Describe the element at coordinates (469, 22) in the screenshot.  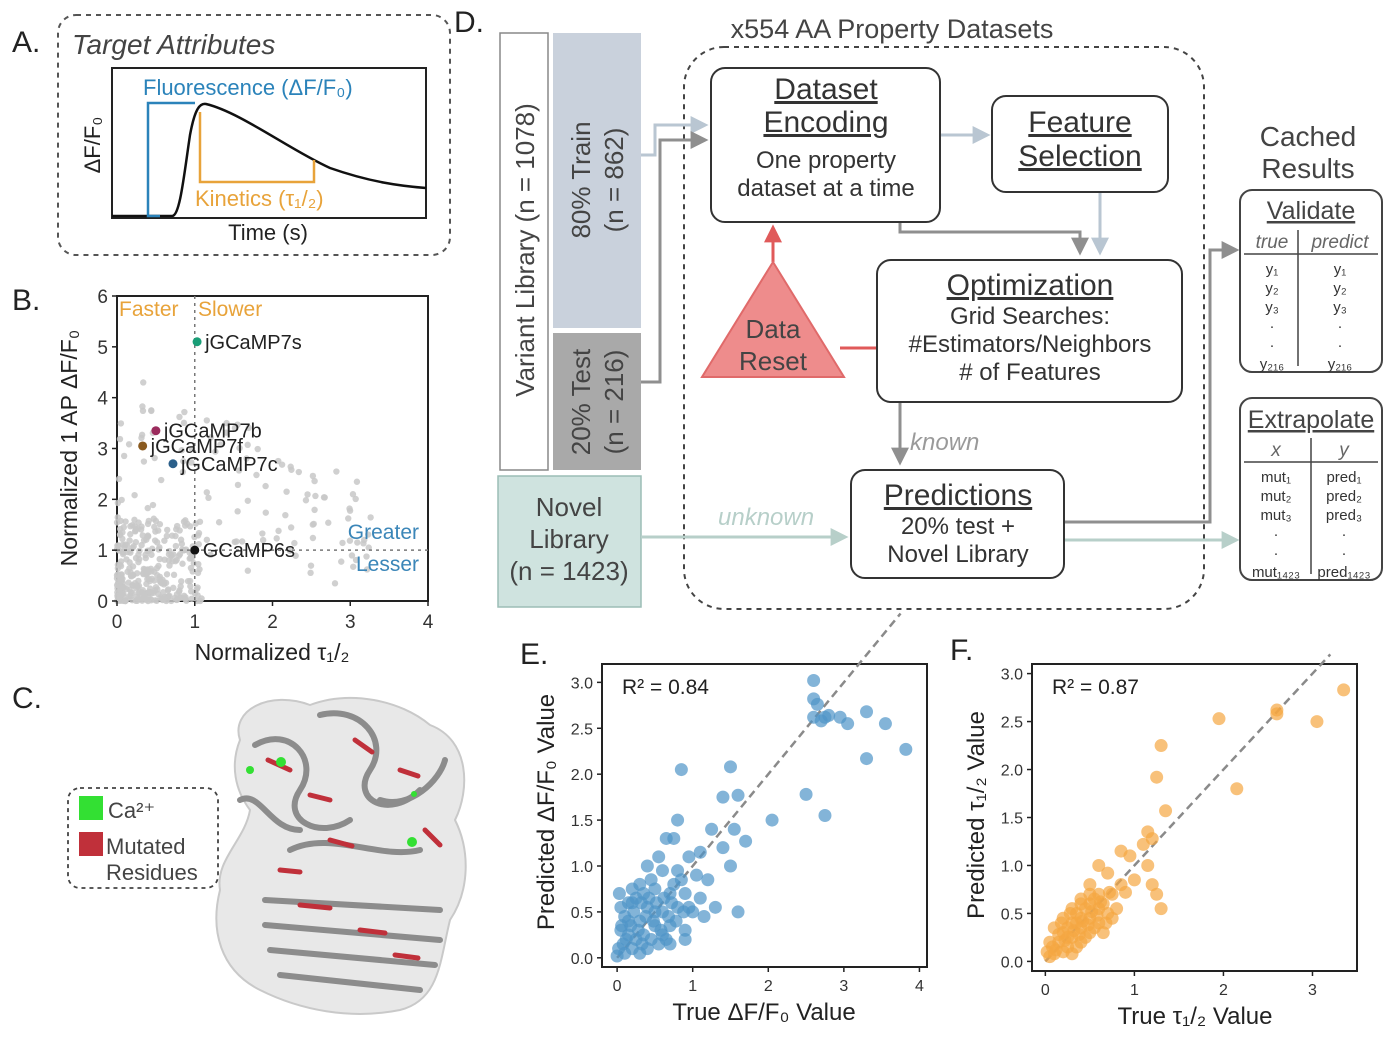
I see `panel-letter-d: D.` at that location.